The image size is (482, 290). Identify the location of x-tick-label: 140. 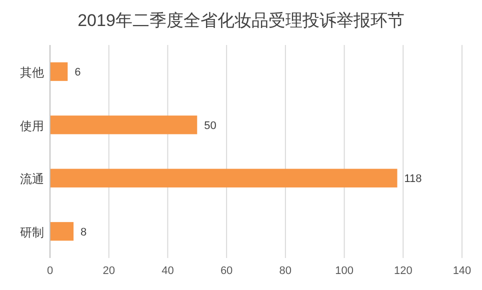
(462, 271).